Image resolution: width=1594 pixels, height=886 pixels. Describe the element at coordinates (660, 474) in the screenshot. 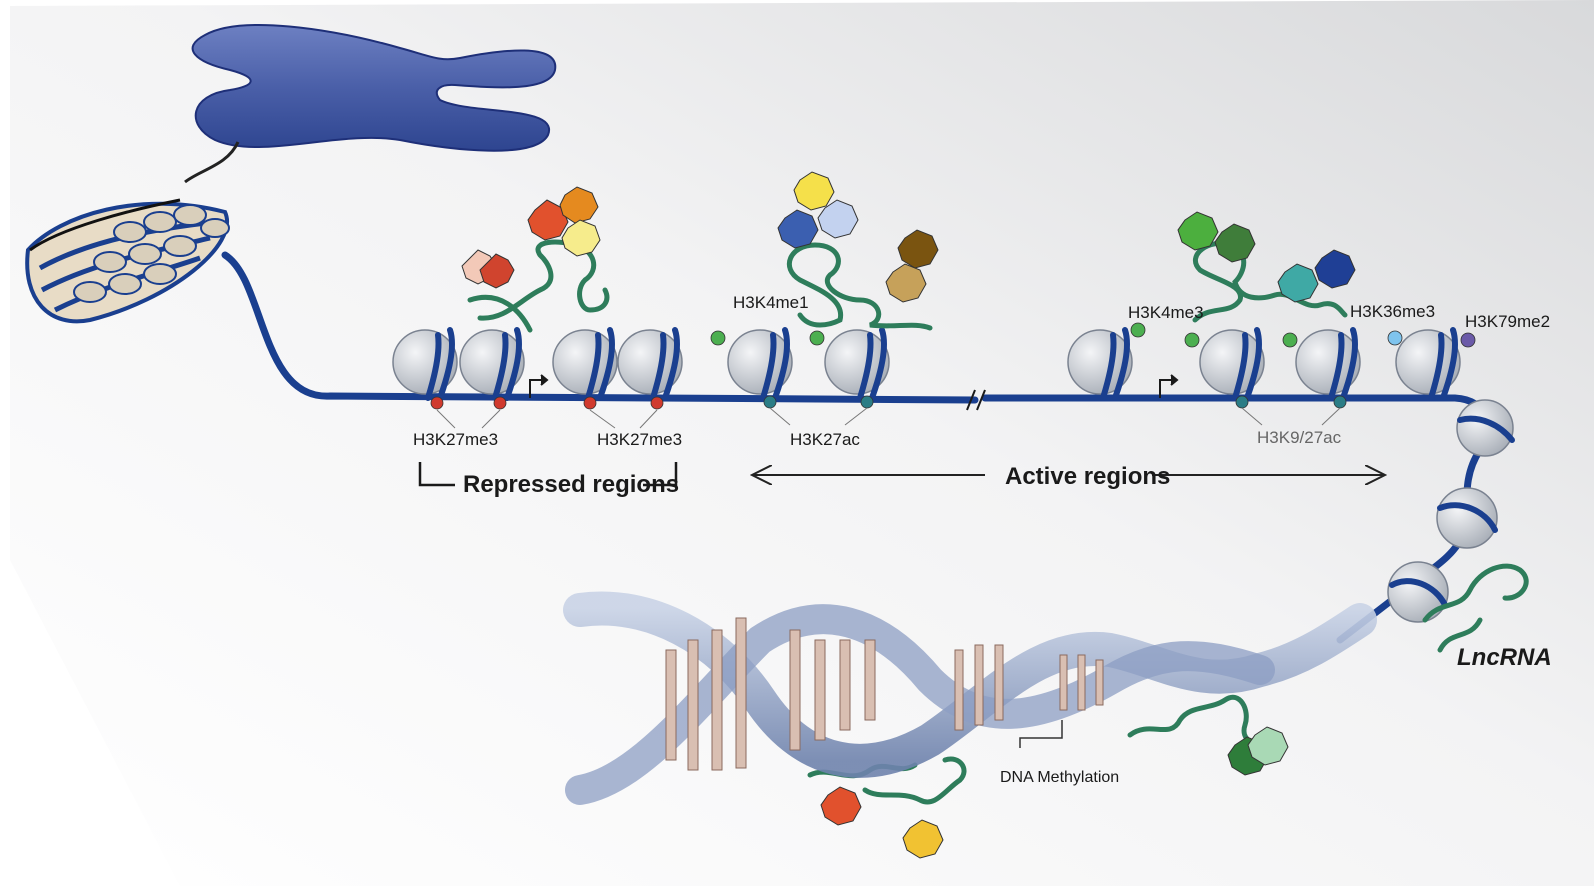

I see `repressed-bracket-right` at that location.